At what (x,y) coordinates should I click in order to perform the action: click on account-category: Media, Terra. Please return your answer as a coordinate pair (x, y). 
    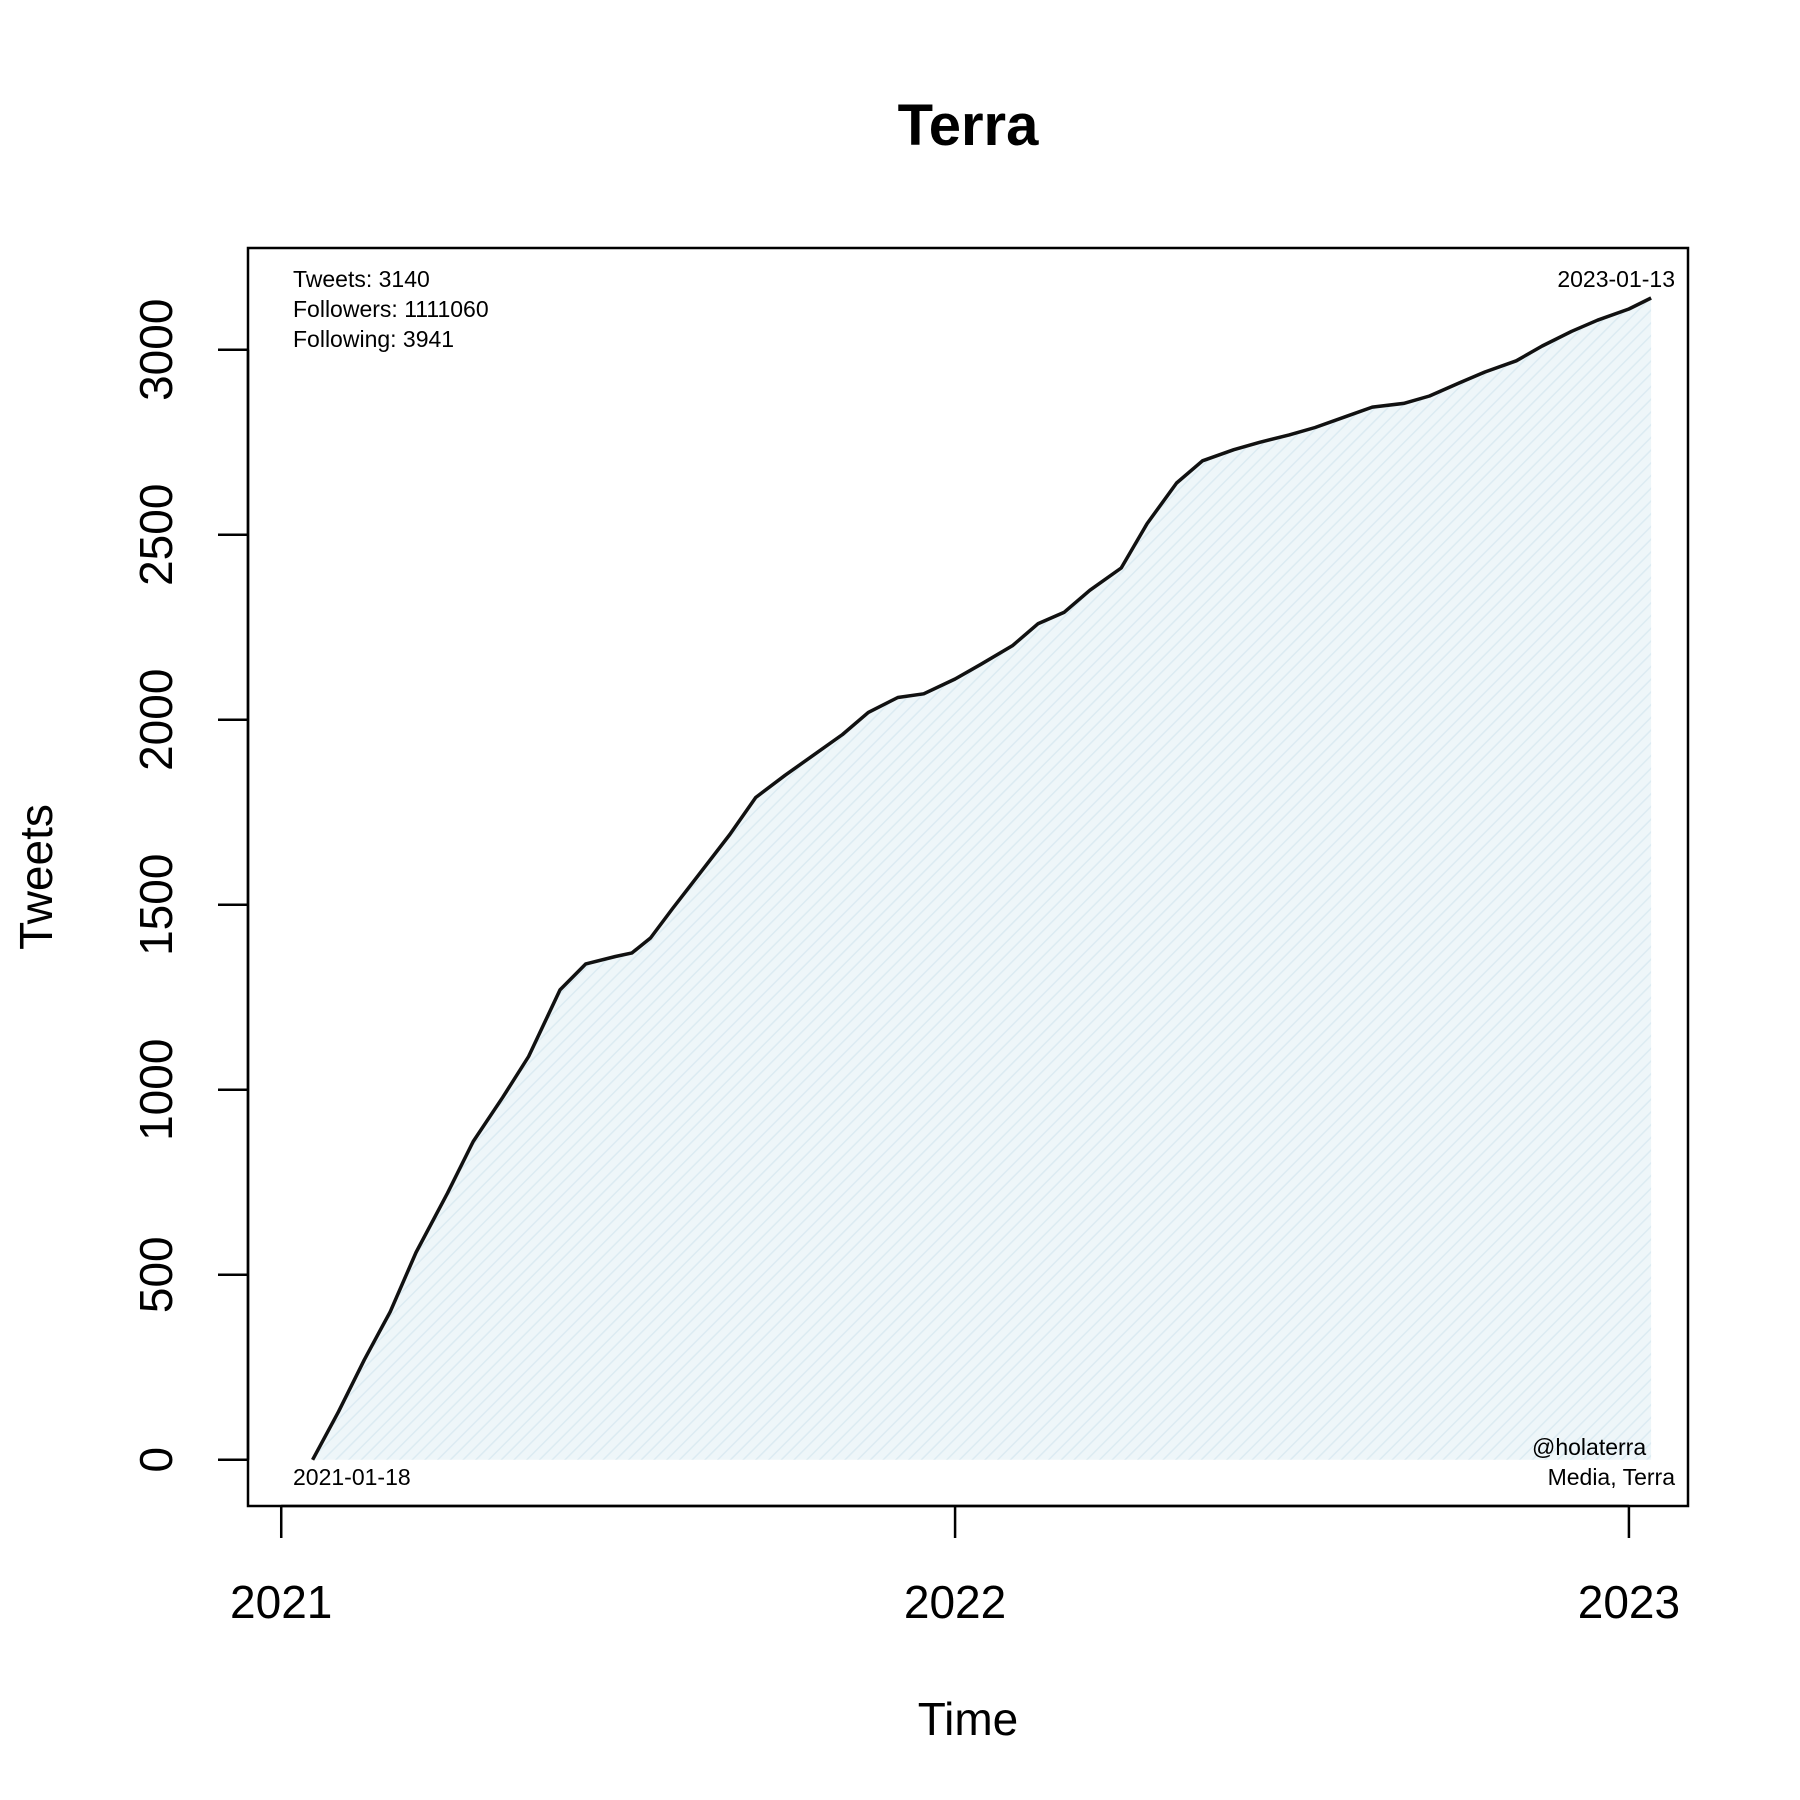
    Looking at the image, I should click on (1612, 1477).